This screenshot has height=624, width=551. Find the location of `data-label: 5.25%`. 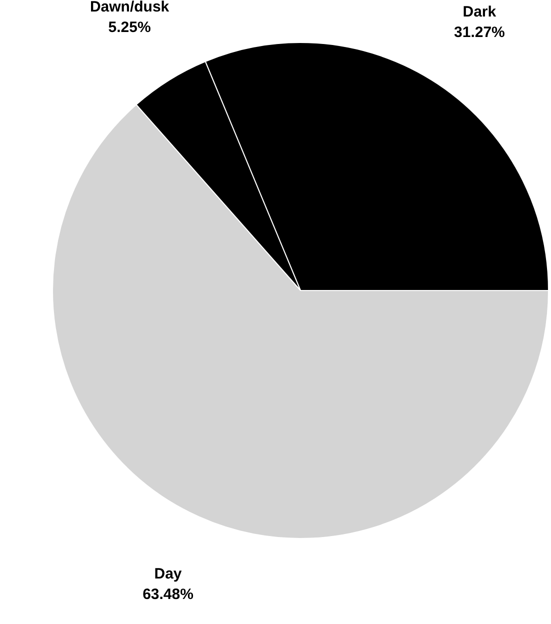

data-label: 5.25% is located at coordinates (129, 27).